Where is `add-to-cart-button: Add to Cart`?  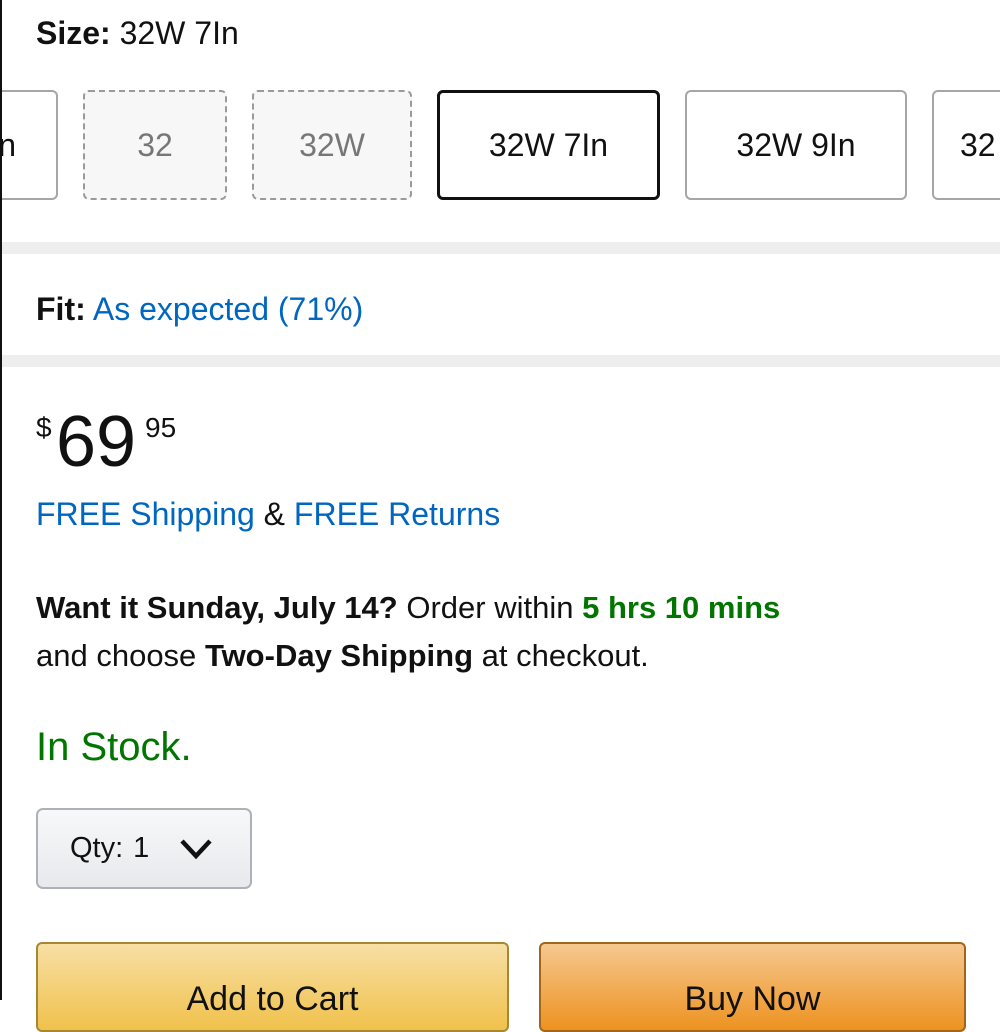
add-to-cart-button: Add to Cart is located at coordinates (272, 987).